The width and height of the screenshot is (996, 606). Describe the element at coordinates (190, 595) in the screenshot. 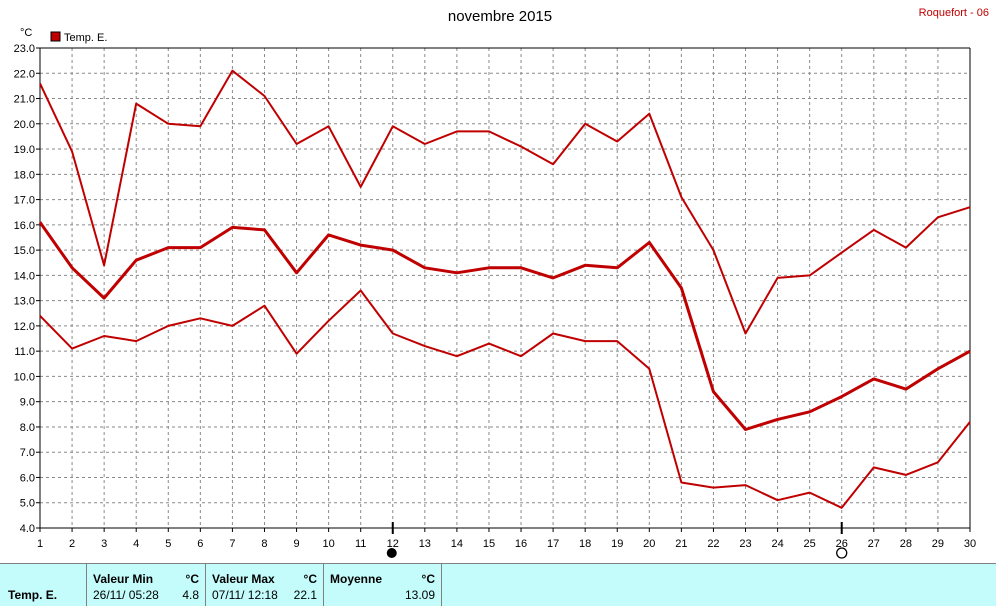

I see `stat-min-value: 4.8` at that location.